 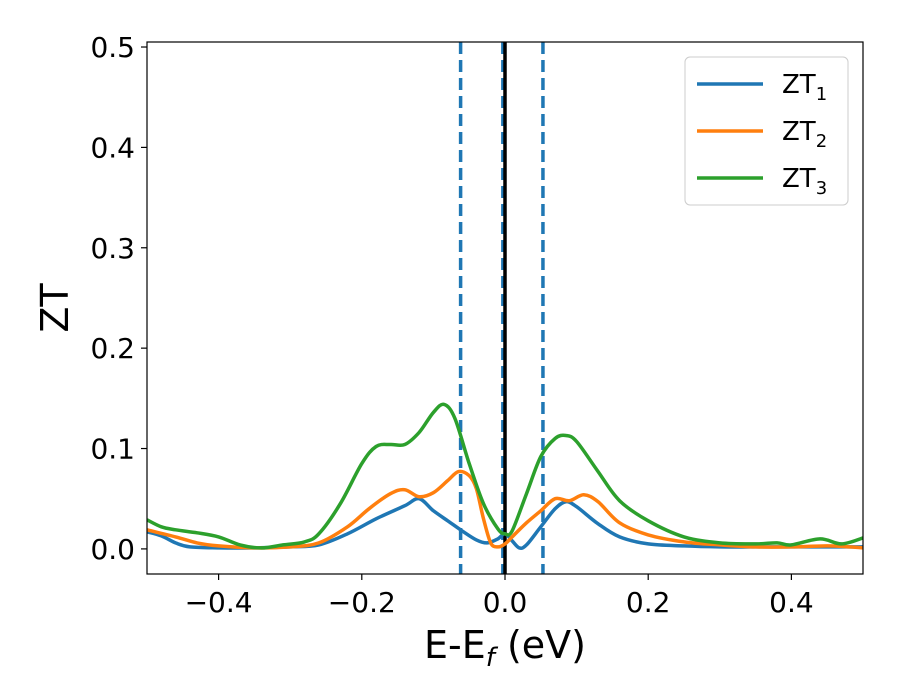 What do you see at coordinates (791, 602) in the screenshot?
I see `x-tick-label: 0.4` at bounding box center [791, 602].